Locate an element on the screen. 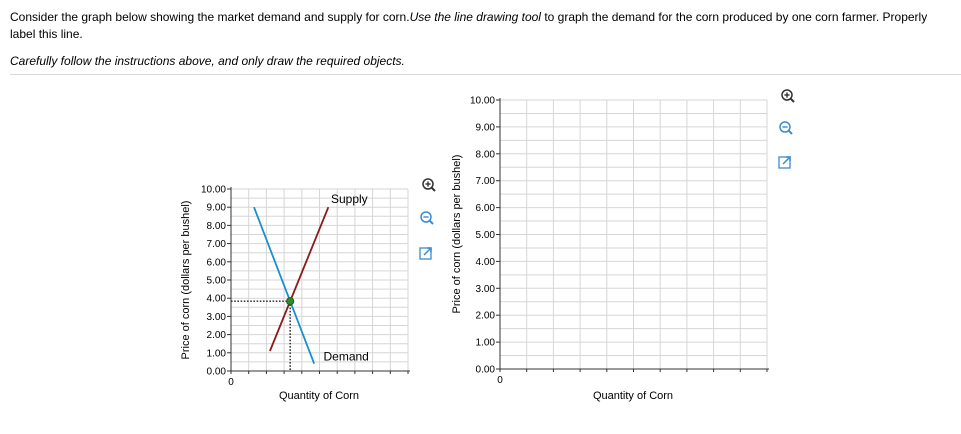  market-grid is located at coordinates (320, 279).